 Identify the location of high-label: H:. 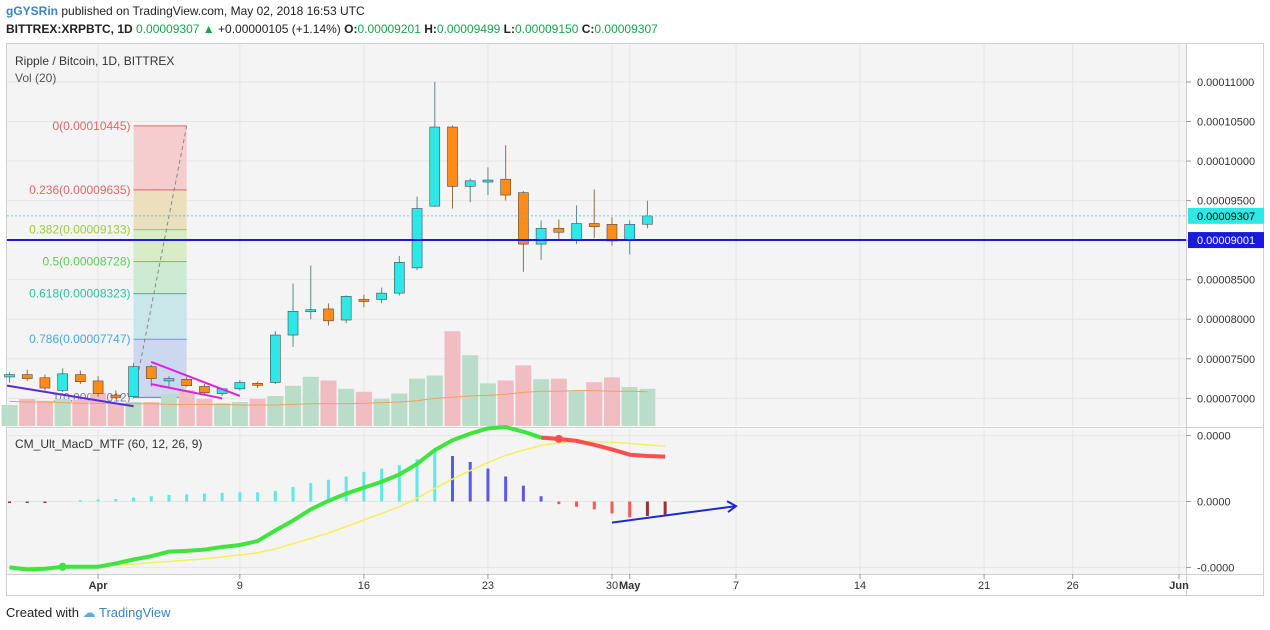
(430, 29).